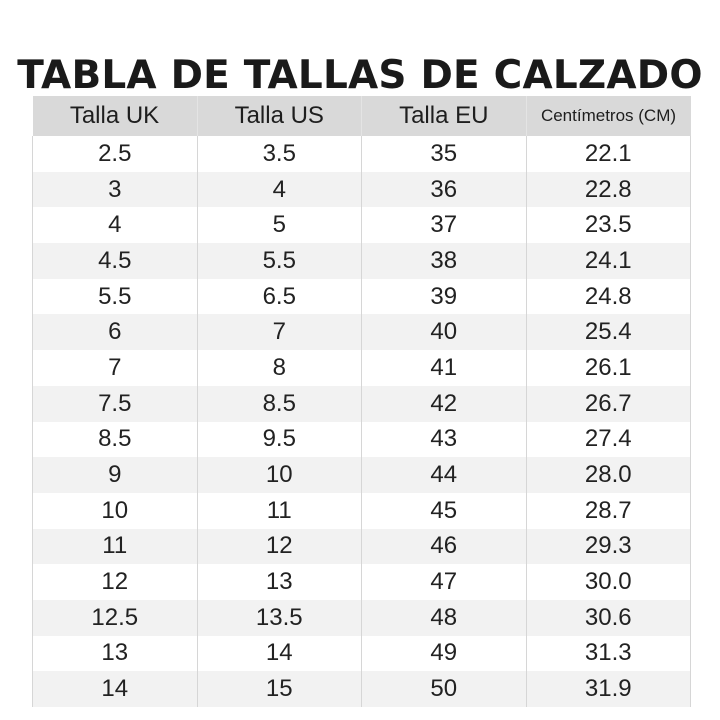 Image resolution: width=720 pixels, height=720 pixels. What do you see at coordinates (608, 582) in the screenshot?
I see `cell-centimeters: 30.0` at bounding box center [608, 582].